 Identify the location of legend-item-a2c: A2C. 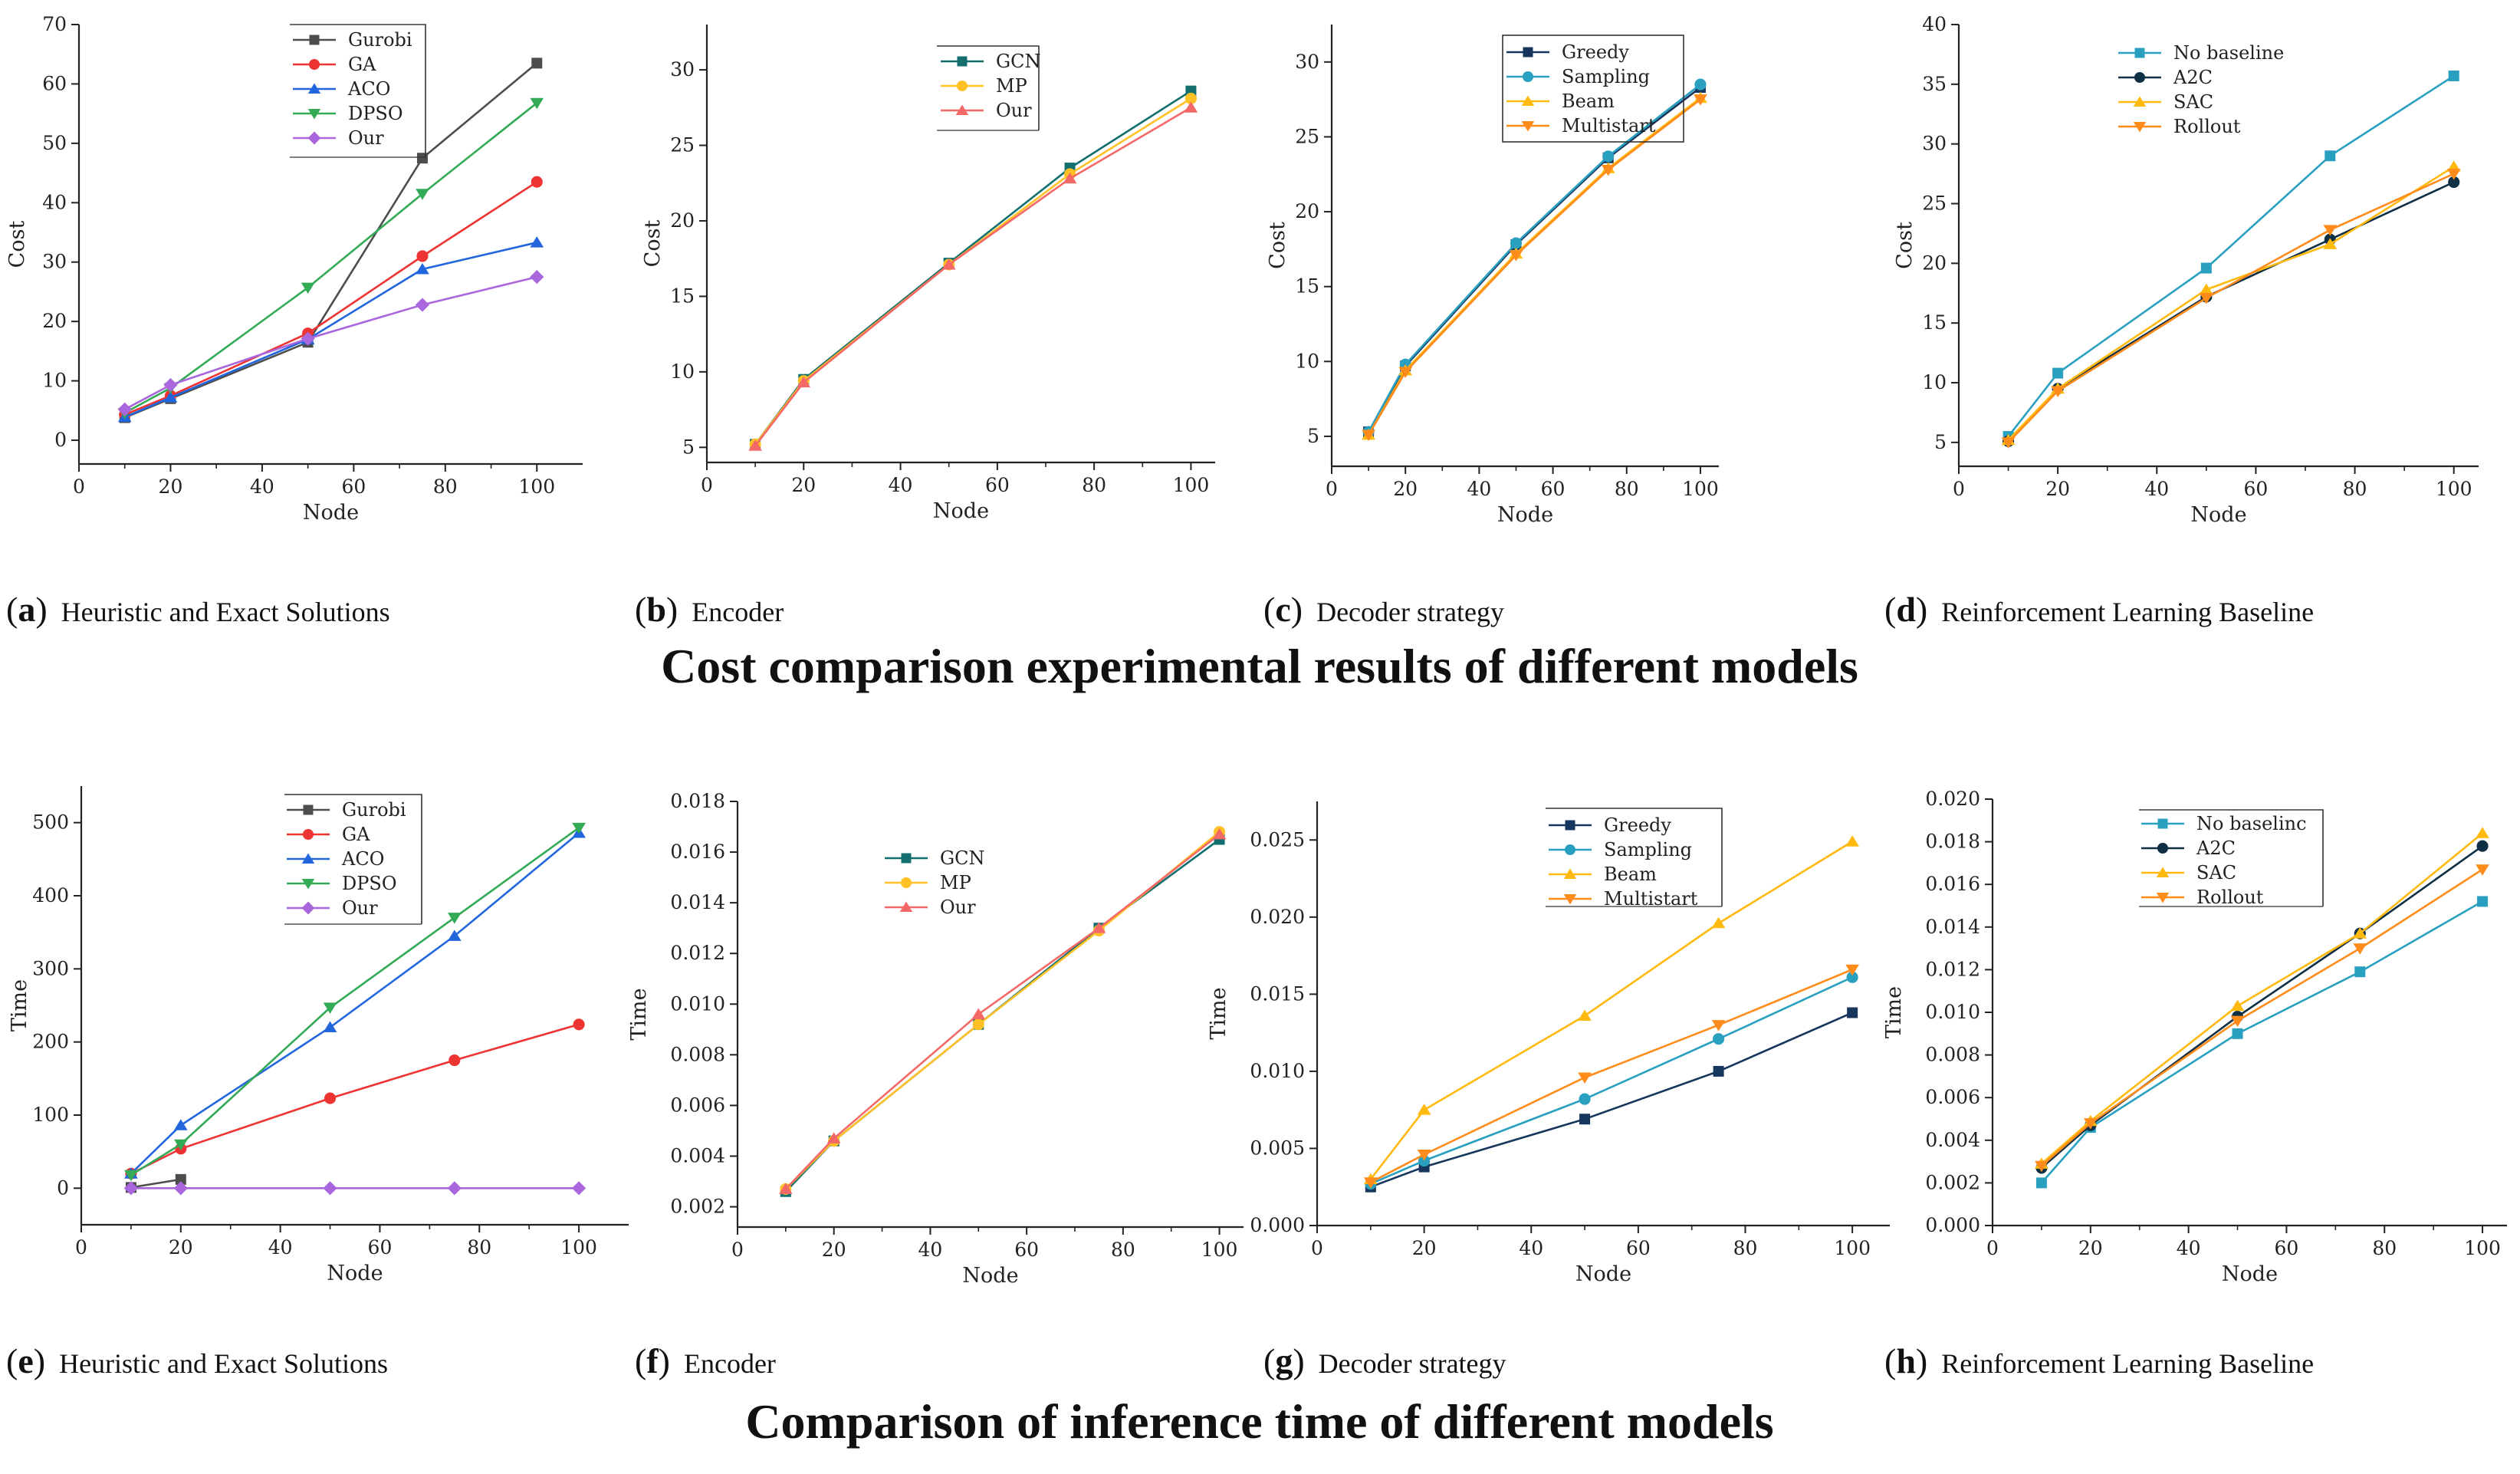
(2188, 848).